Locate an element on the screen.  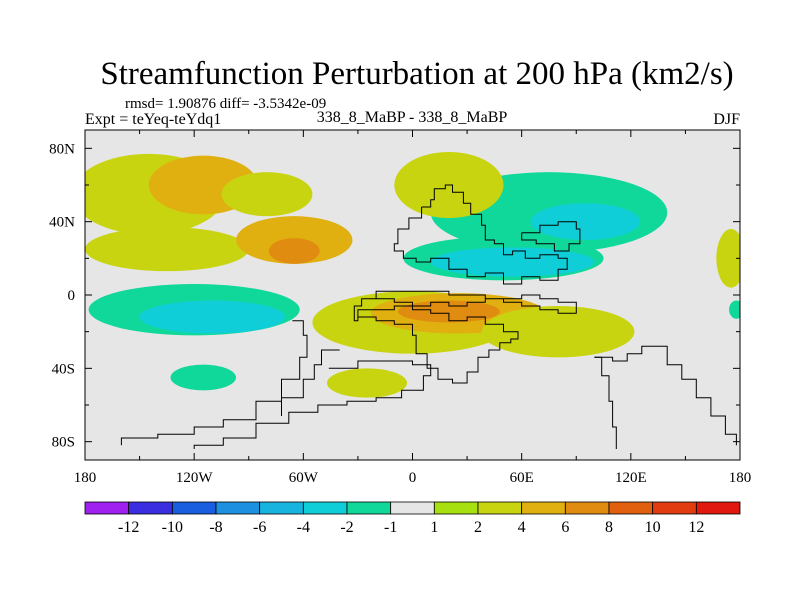
colorbar-label: 4 is located at coordinates (522, 527).